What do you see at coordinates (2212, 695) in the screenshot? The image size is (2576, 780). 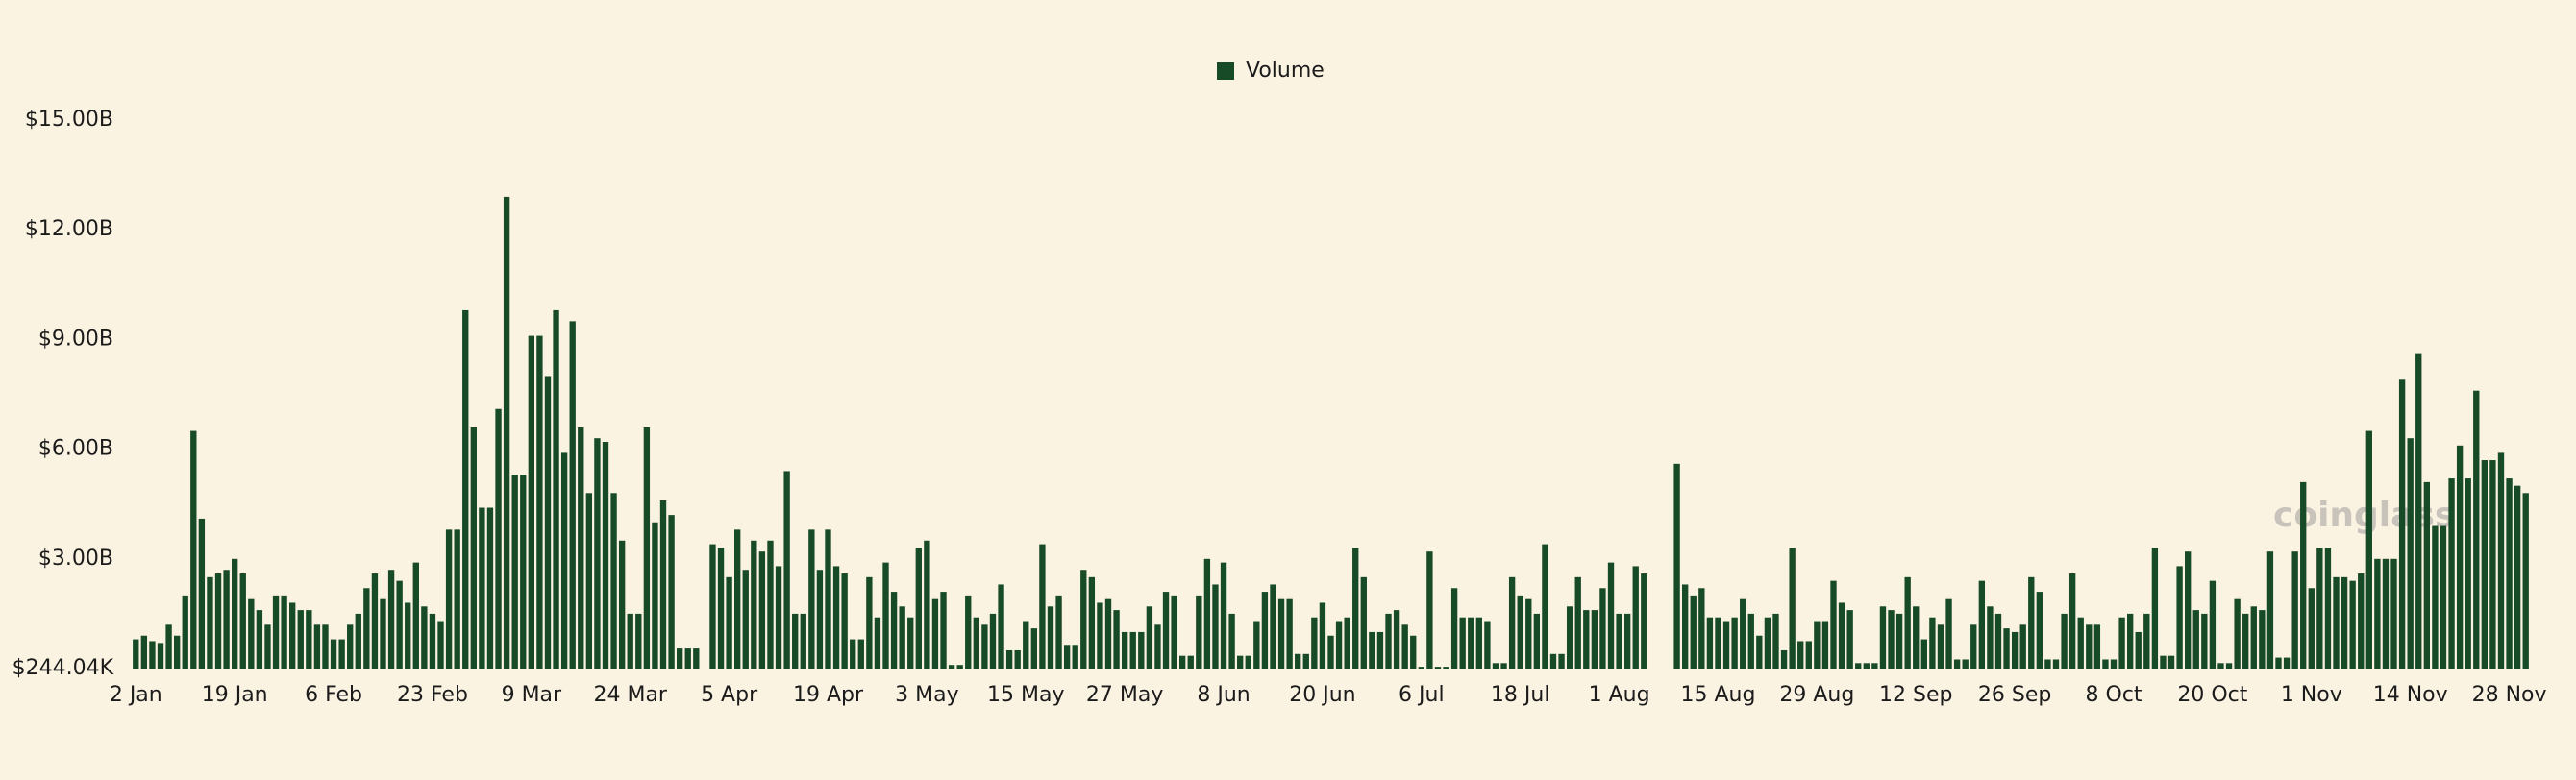 I see `x-tick-label: 20 Oct` at bounding box center [2212, 695].